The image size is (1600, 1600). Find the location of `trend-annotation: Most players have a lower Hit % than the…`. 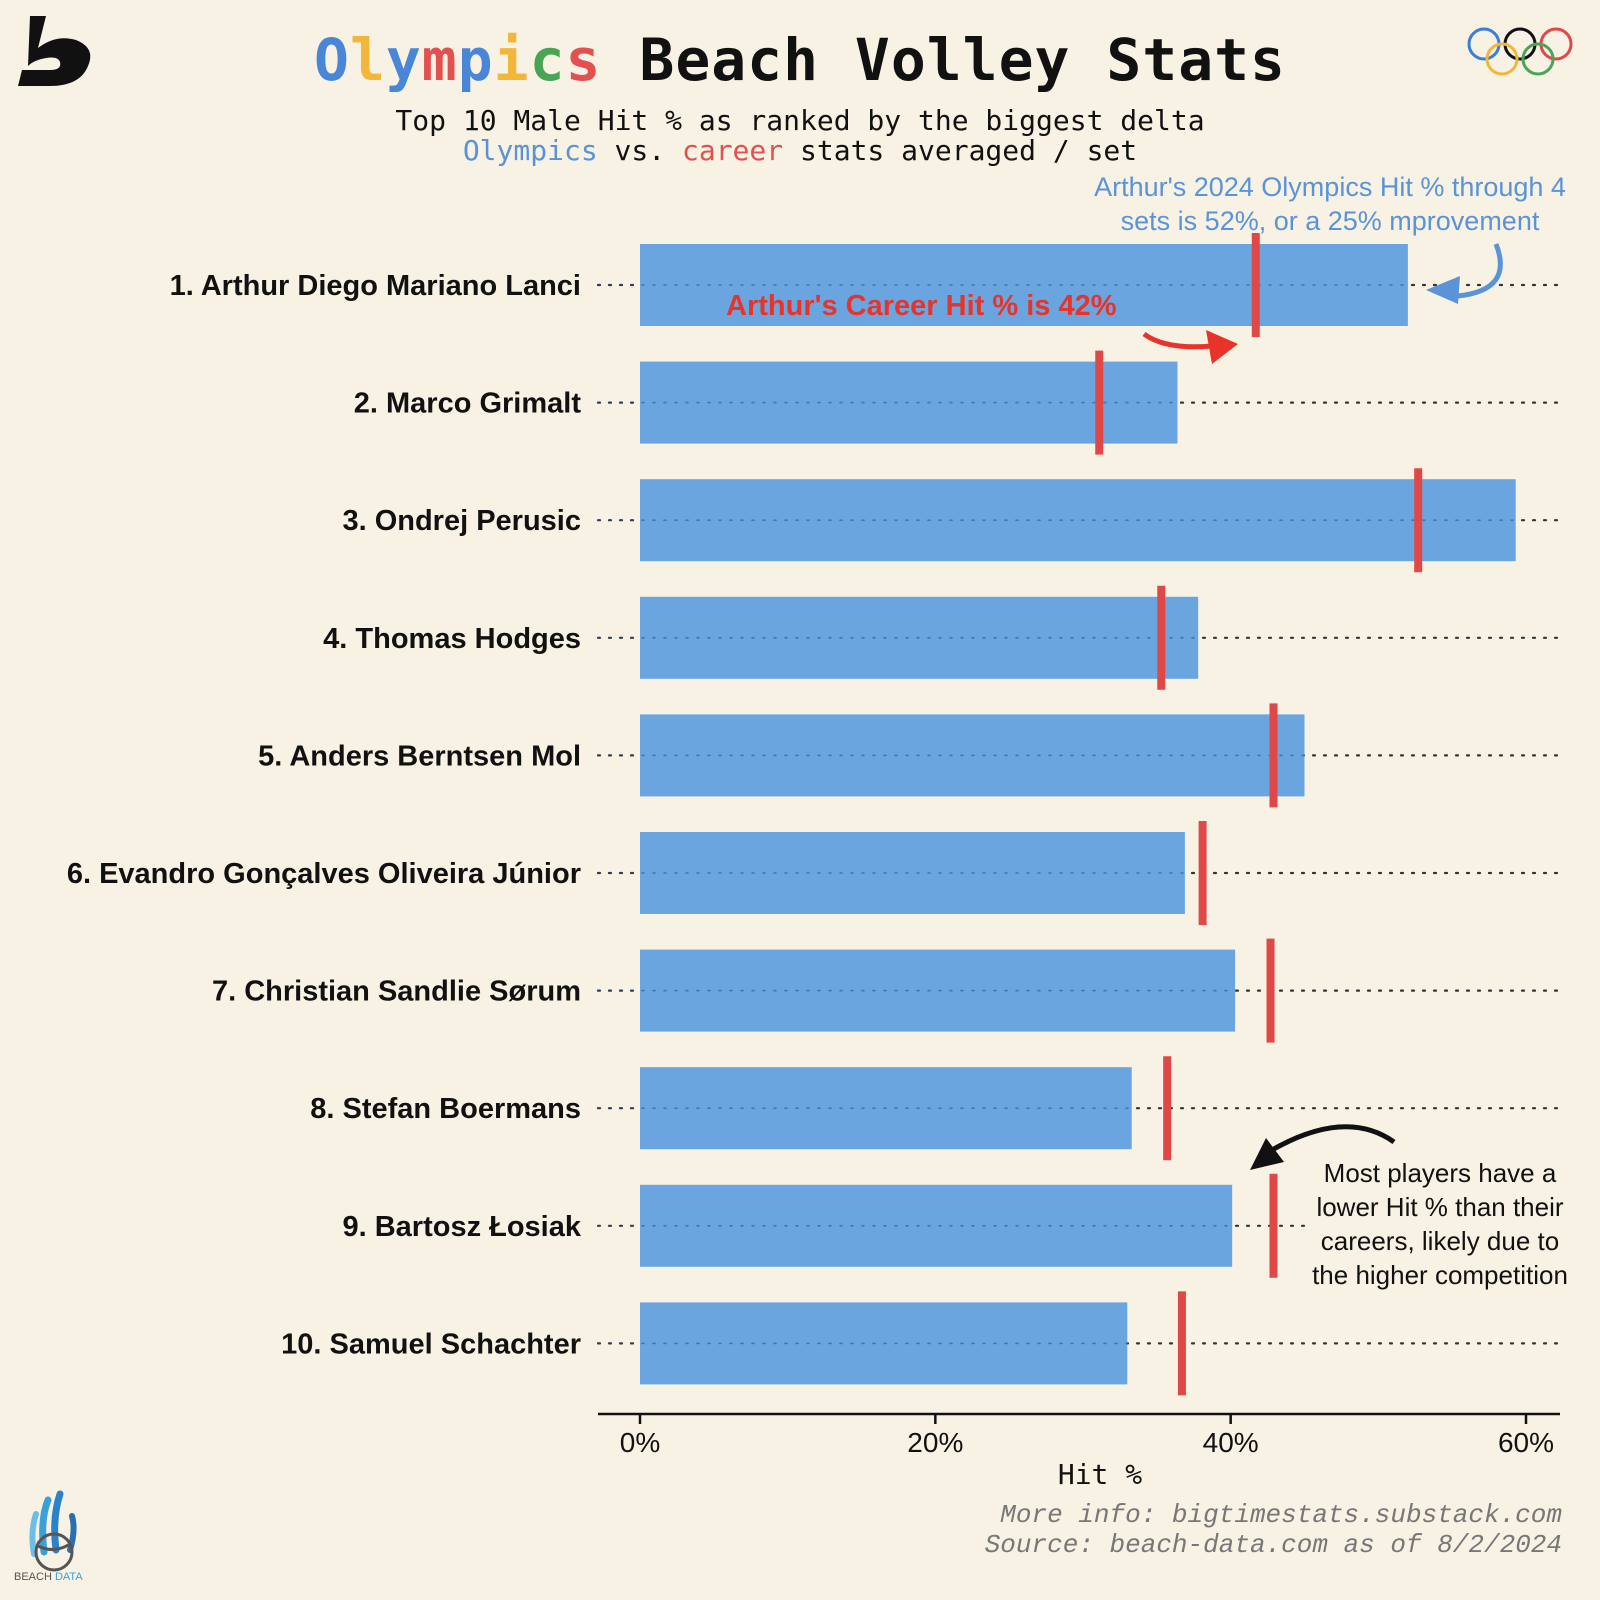

trend-annotation: Most players have a lower Hit % than the… is located at coordinates (1440, 1224).